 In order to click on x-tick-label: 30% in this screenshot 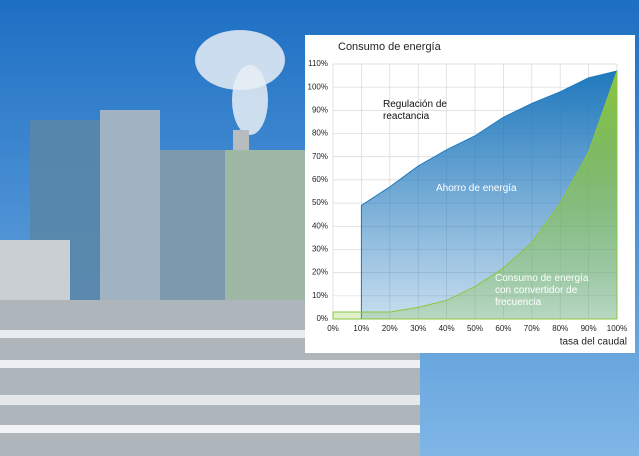, I will do `click(418, 328)`.